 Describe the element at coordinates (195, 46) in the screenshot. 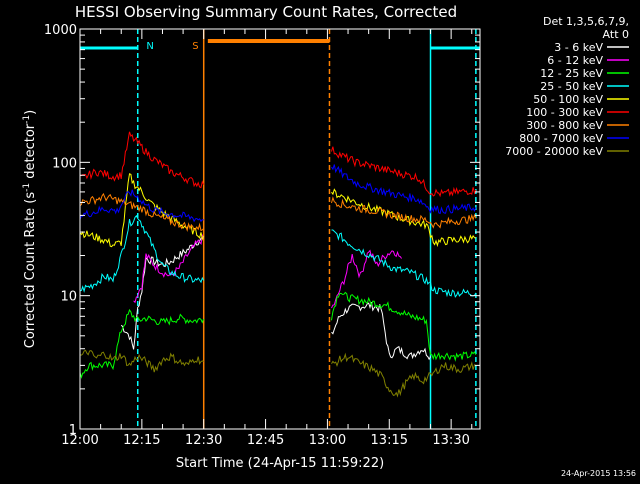

I see `marker-label-s: S` at that location.